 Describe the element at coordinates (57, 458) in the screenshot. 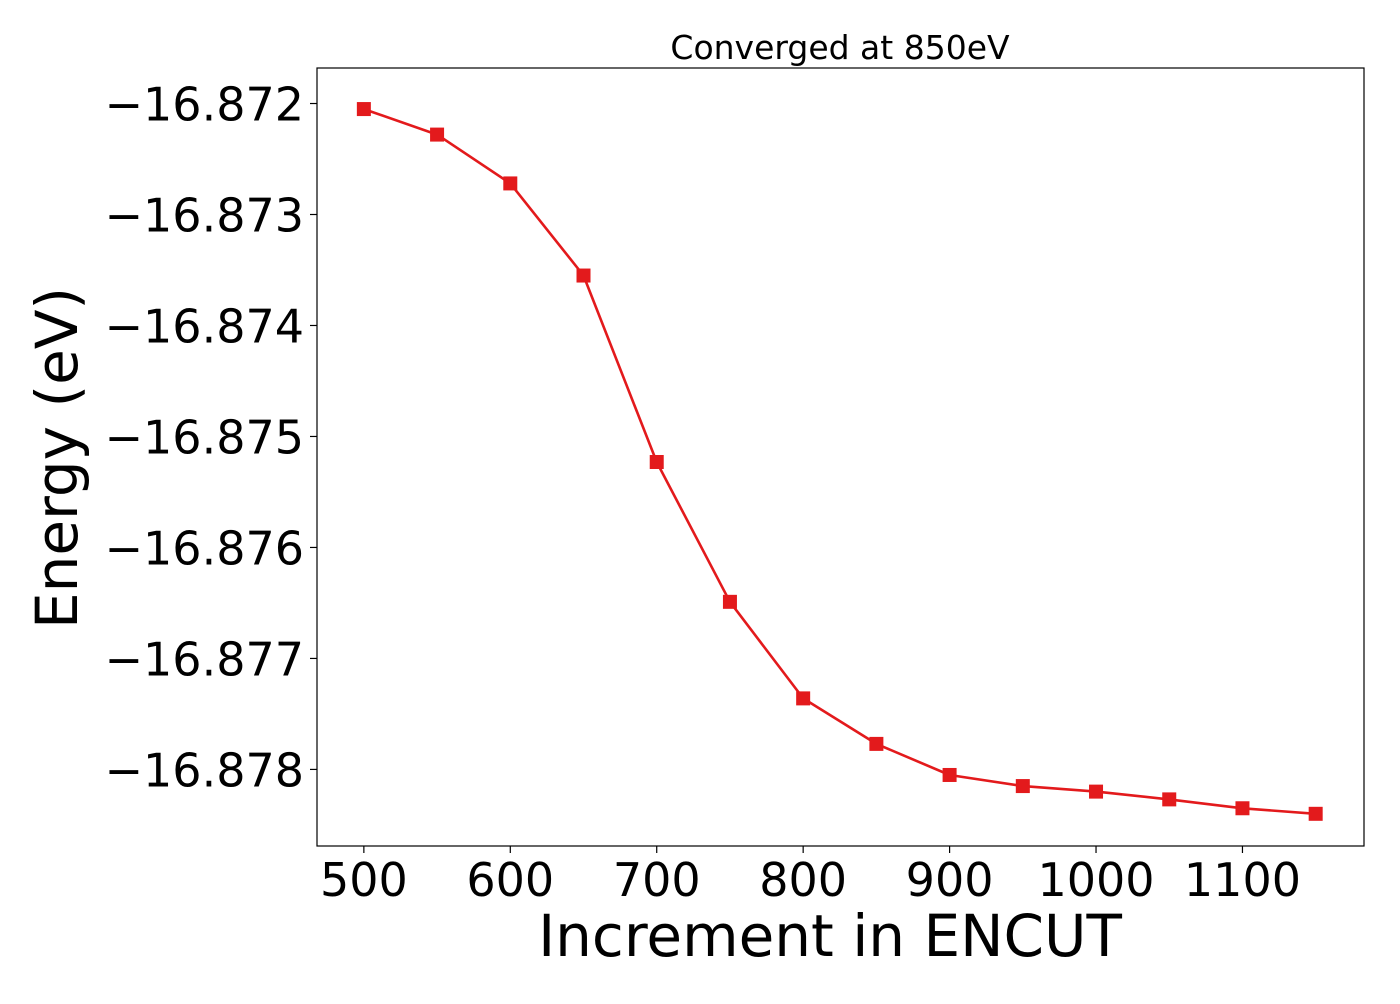

I see `y-axis-label: Energy (eV)` at that location.